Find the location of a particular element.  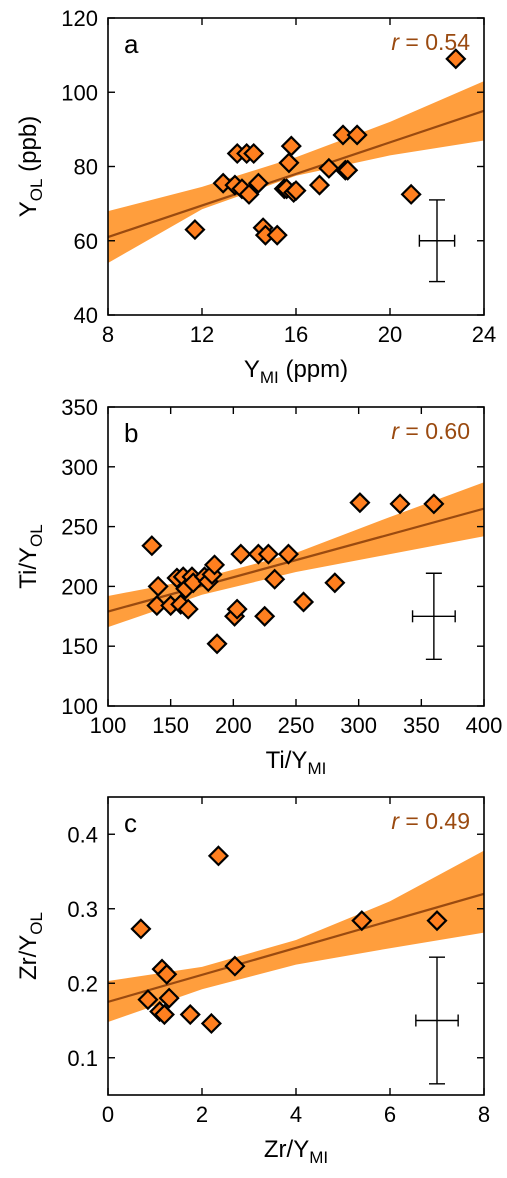

y-tick-label: 200 is located at coordinates (79, 586).